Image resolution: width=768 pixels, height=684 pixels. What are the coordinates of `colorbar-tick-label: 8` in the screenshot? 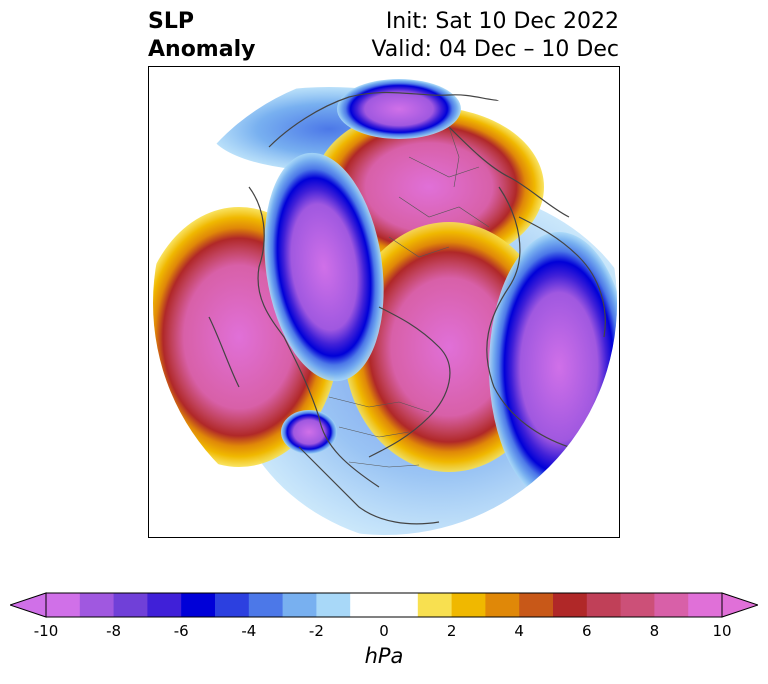 It's located at (654, 631).